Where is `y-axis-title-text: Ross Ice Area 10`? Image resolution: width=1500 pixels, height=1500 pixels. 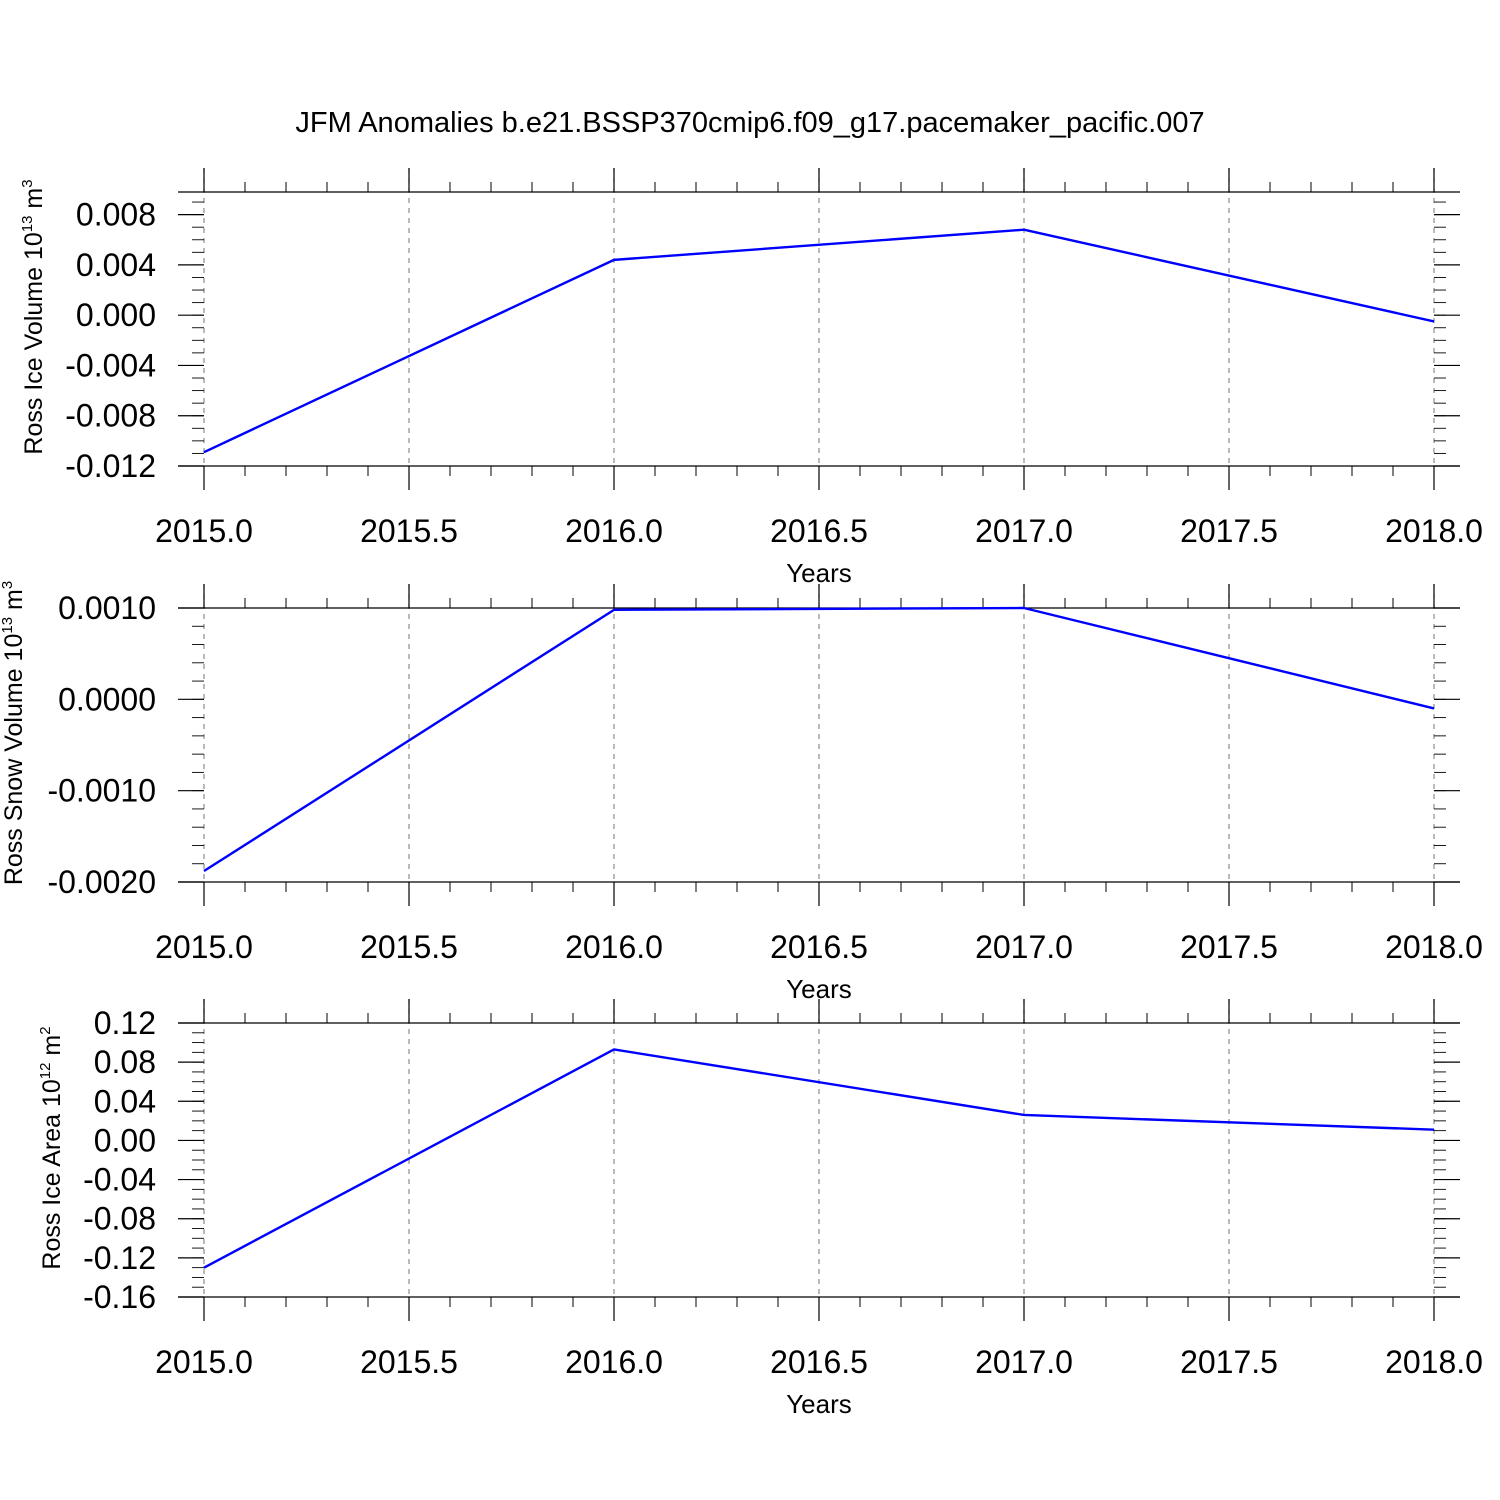 y-axis-title-text: Ross Ice Area 10 is located at coordinates (52, 1174).